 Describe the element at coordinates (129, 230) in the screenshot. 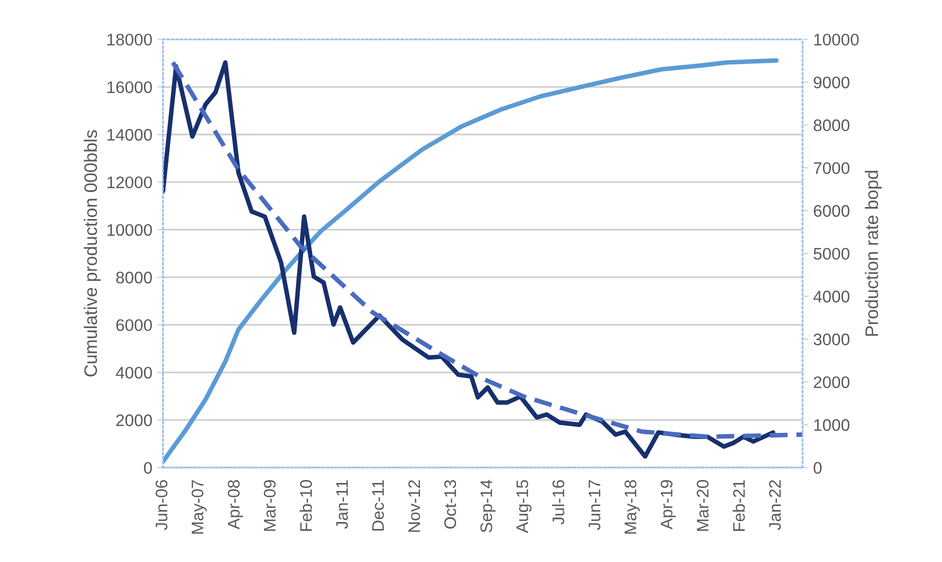

I see `y-tick-label: 10000` at that location.